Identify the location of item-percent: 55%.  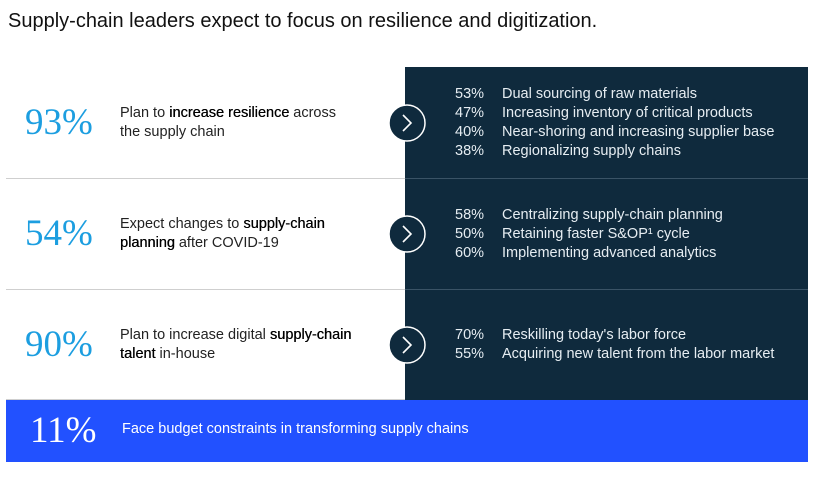
(470, 354).